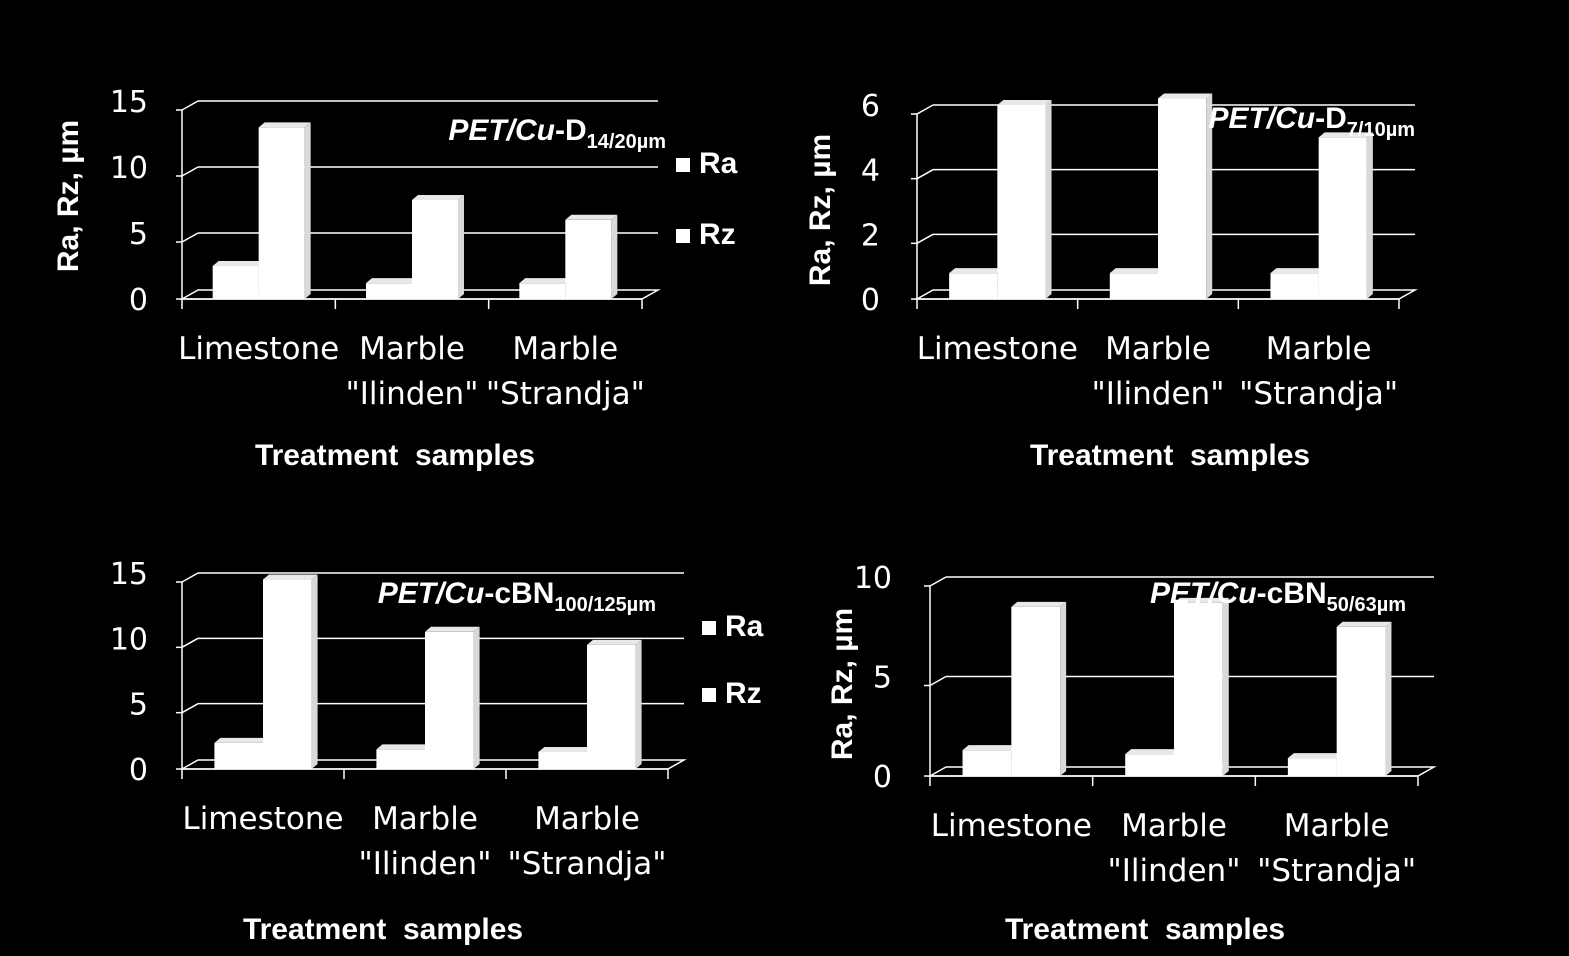 The height and width of the screenshot is (956, 1569). What do you see at coordinates (870, 171) in the screenshot?
I see `y-tick-label: 4` at bounding box center [870, 171].